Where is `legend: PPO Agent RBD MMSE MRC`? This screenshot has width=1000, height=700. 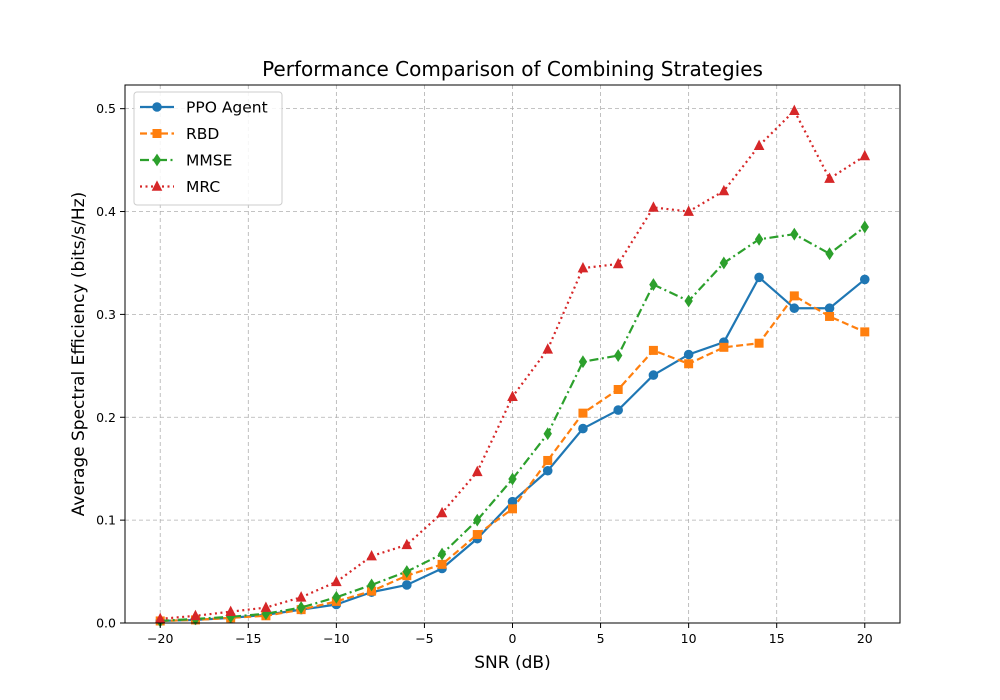 legend: PPO Agent RBD MMSE MRC is located at coordinates (208, 148).